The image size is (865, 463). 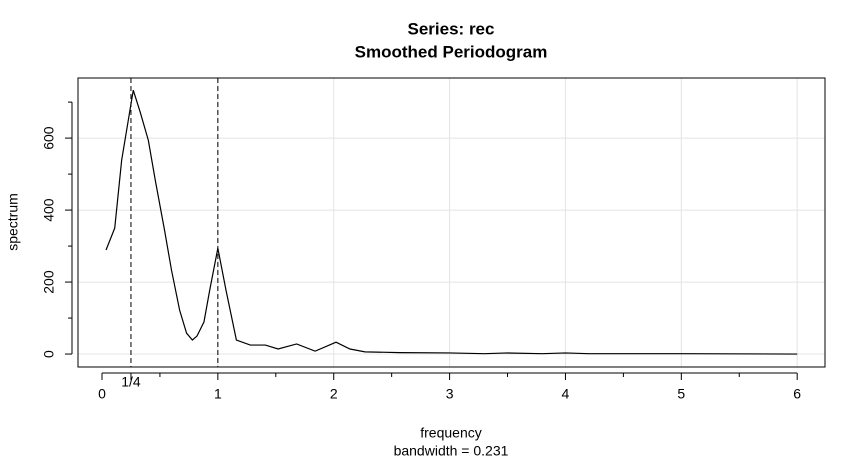 I want to click on y-tick-label: 400, so click(x=49, y=210).